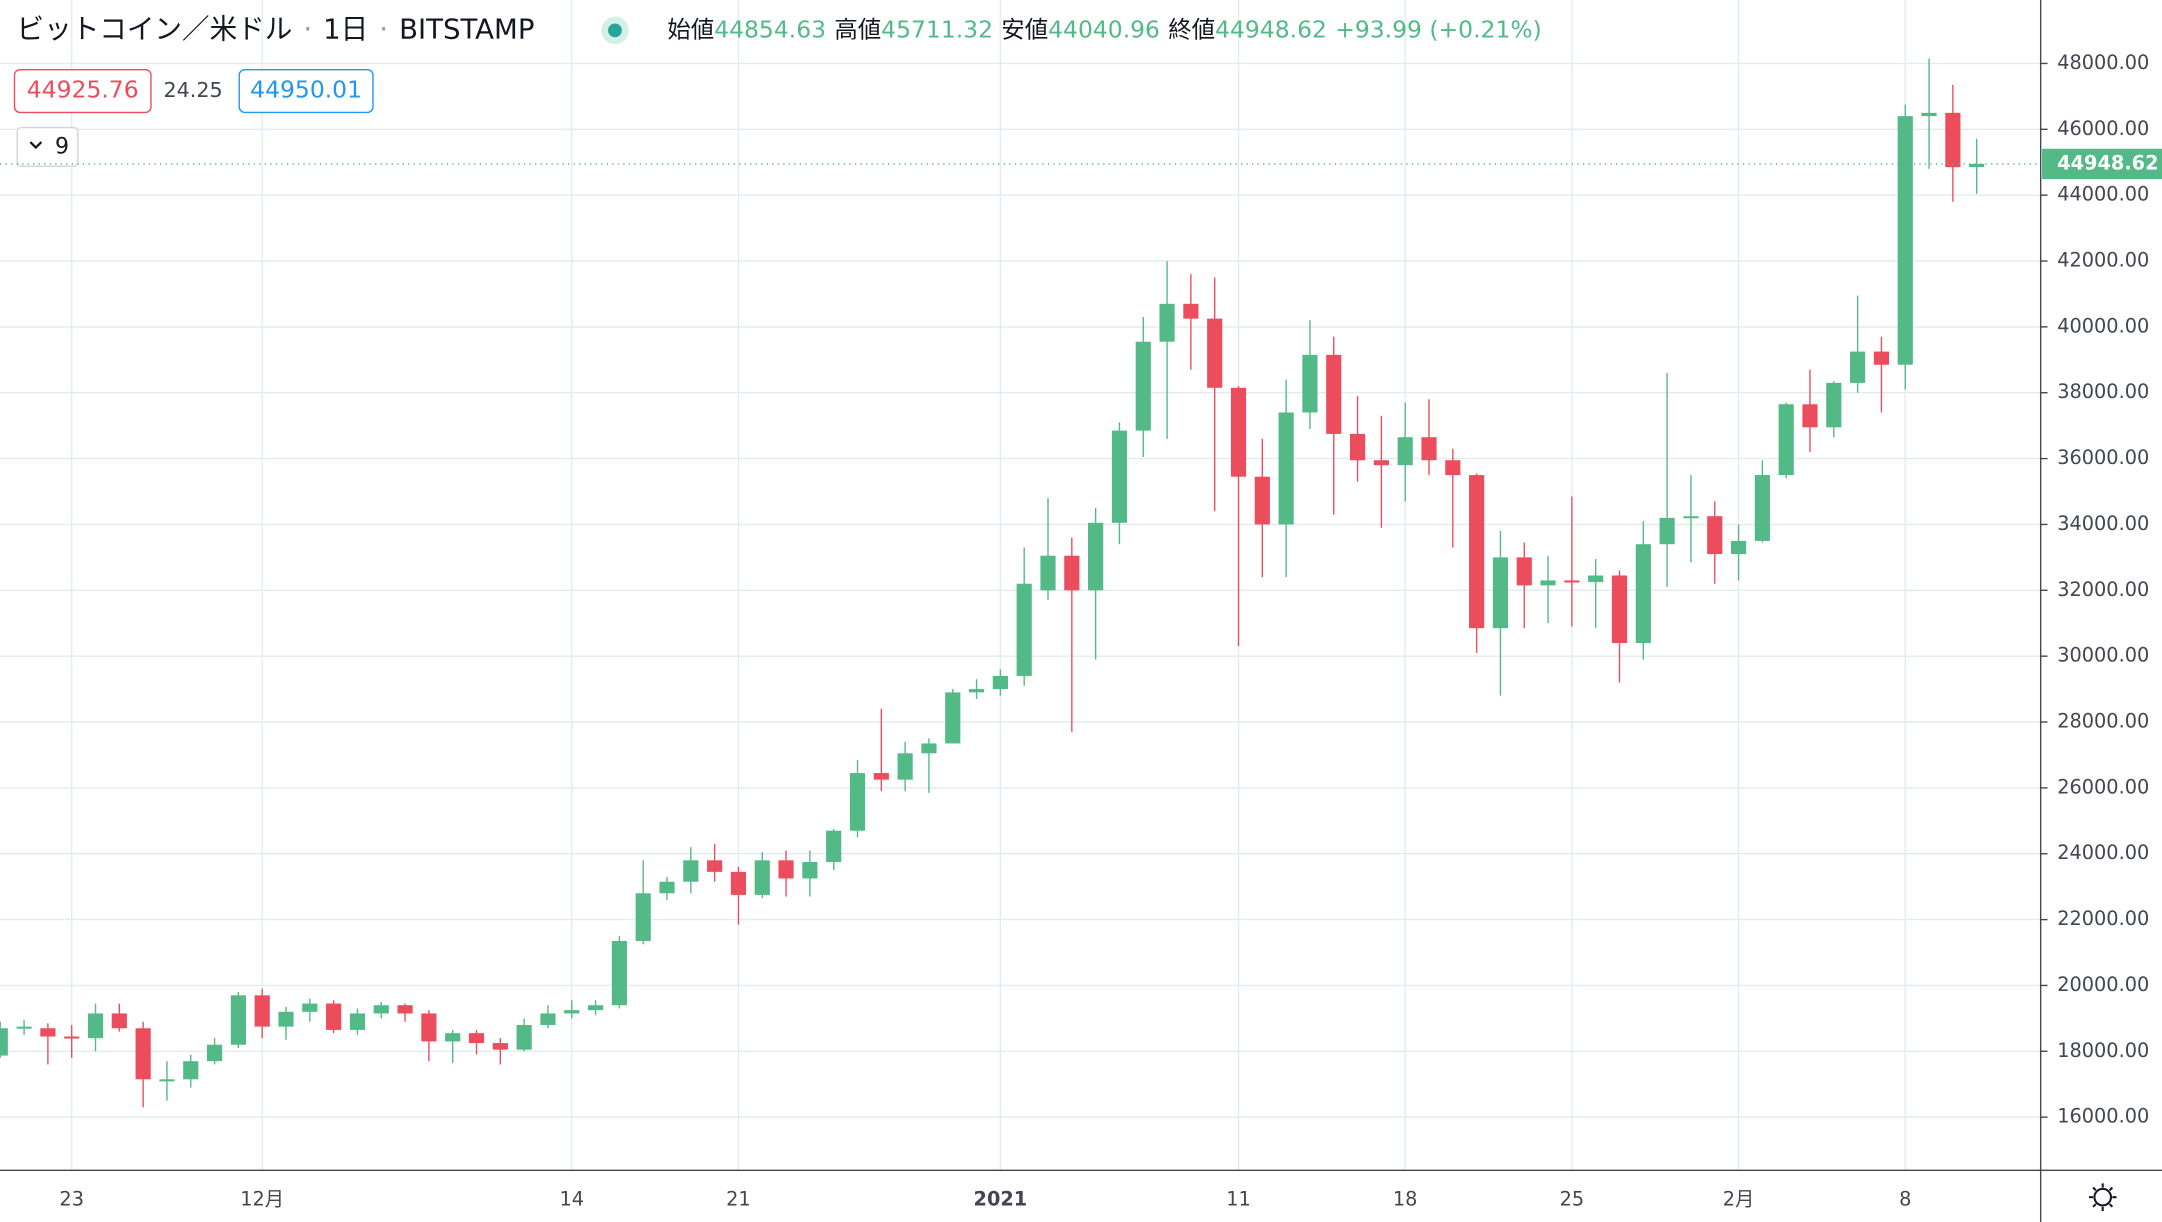  I want to click on x-tick-label: 23, so click(71, 1198).